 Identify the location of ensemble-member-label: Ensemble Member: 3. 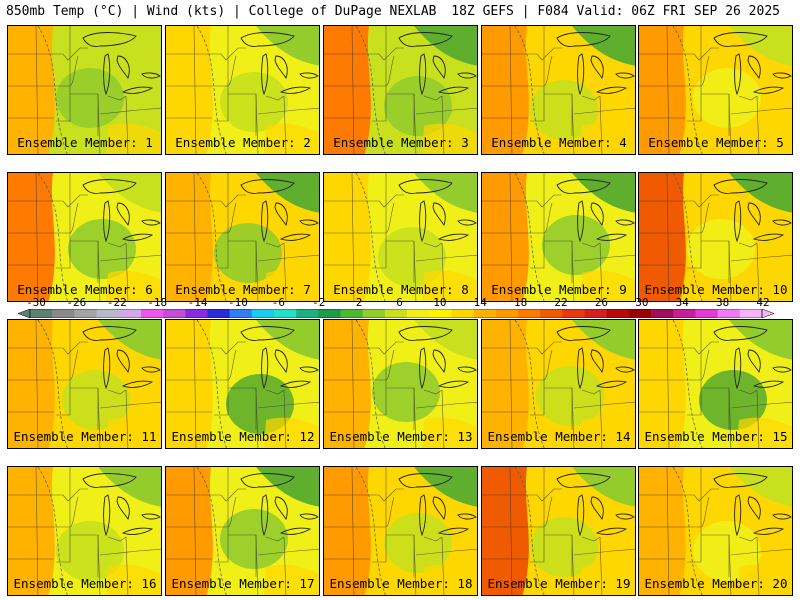
(401, 142).